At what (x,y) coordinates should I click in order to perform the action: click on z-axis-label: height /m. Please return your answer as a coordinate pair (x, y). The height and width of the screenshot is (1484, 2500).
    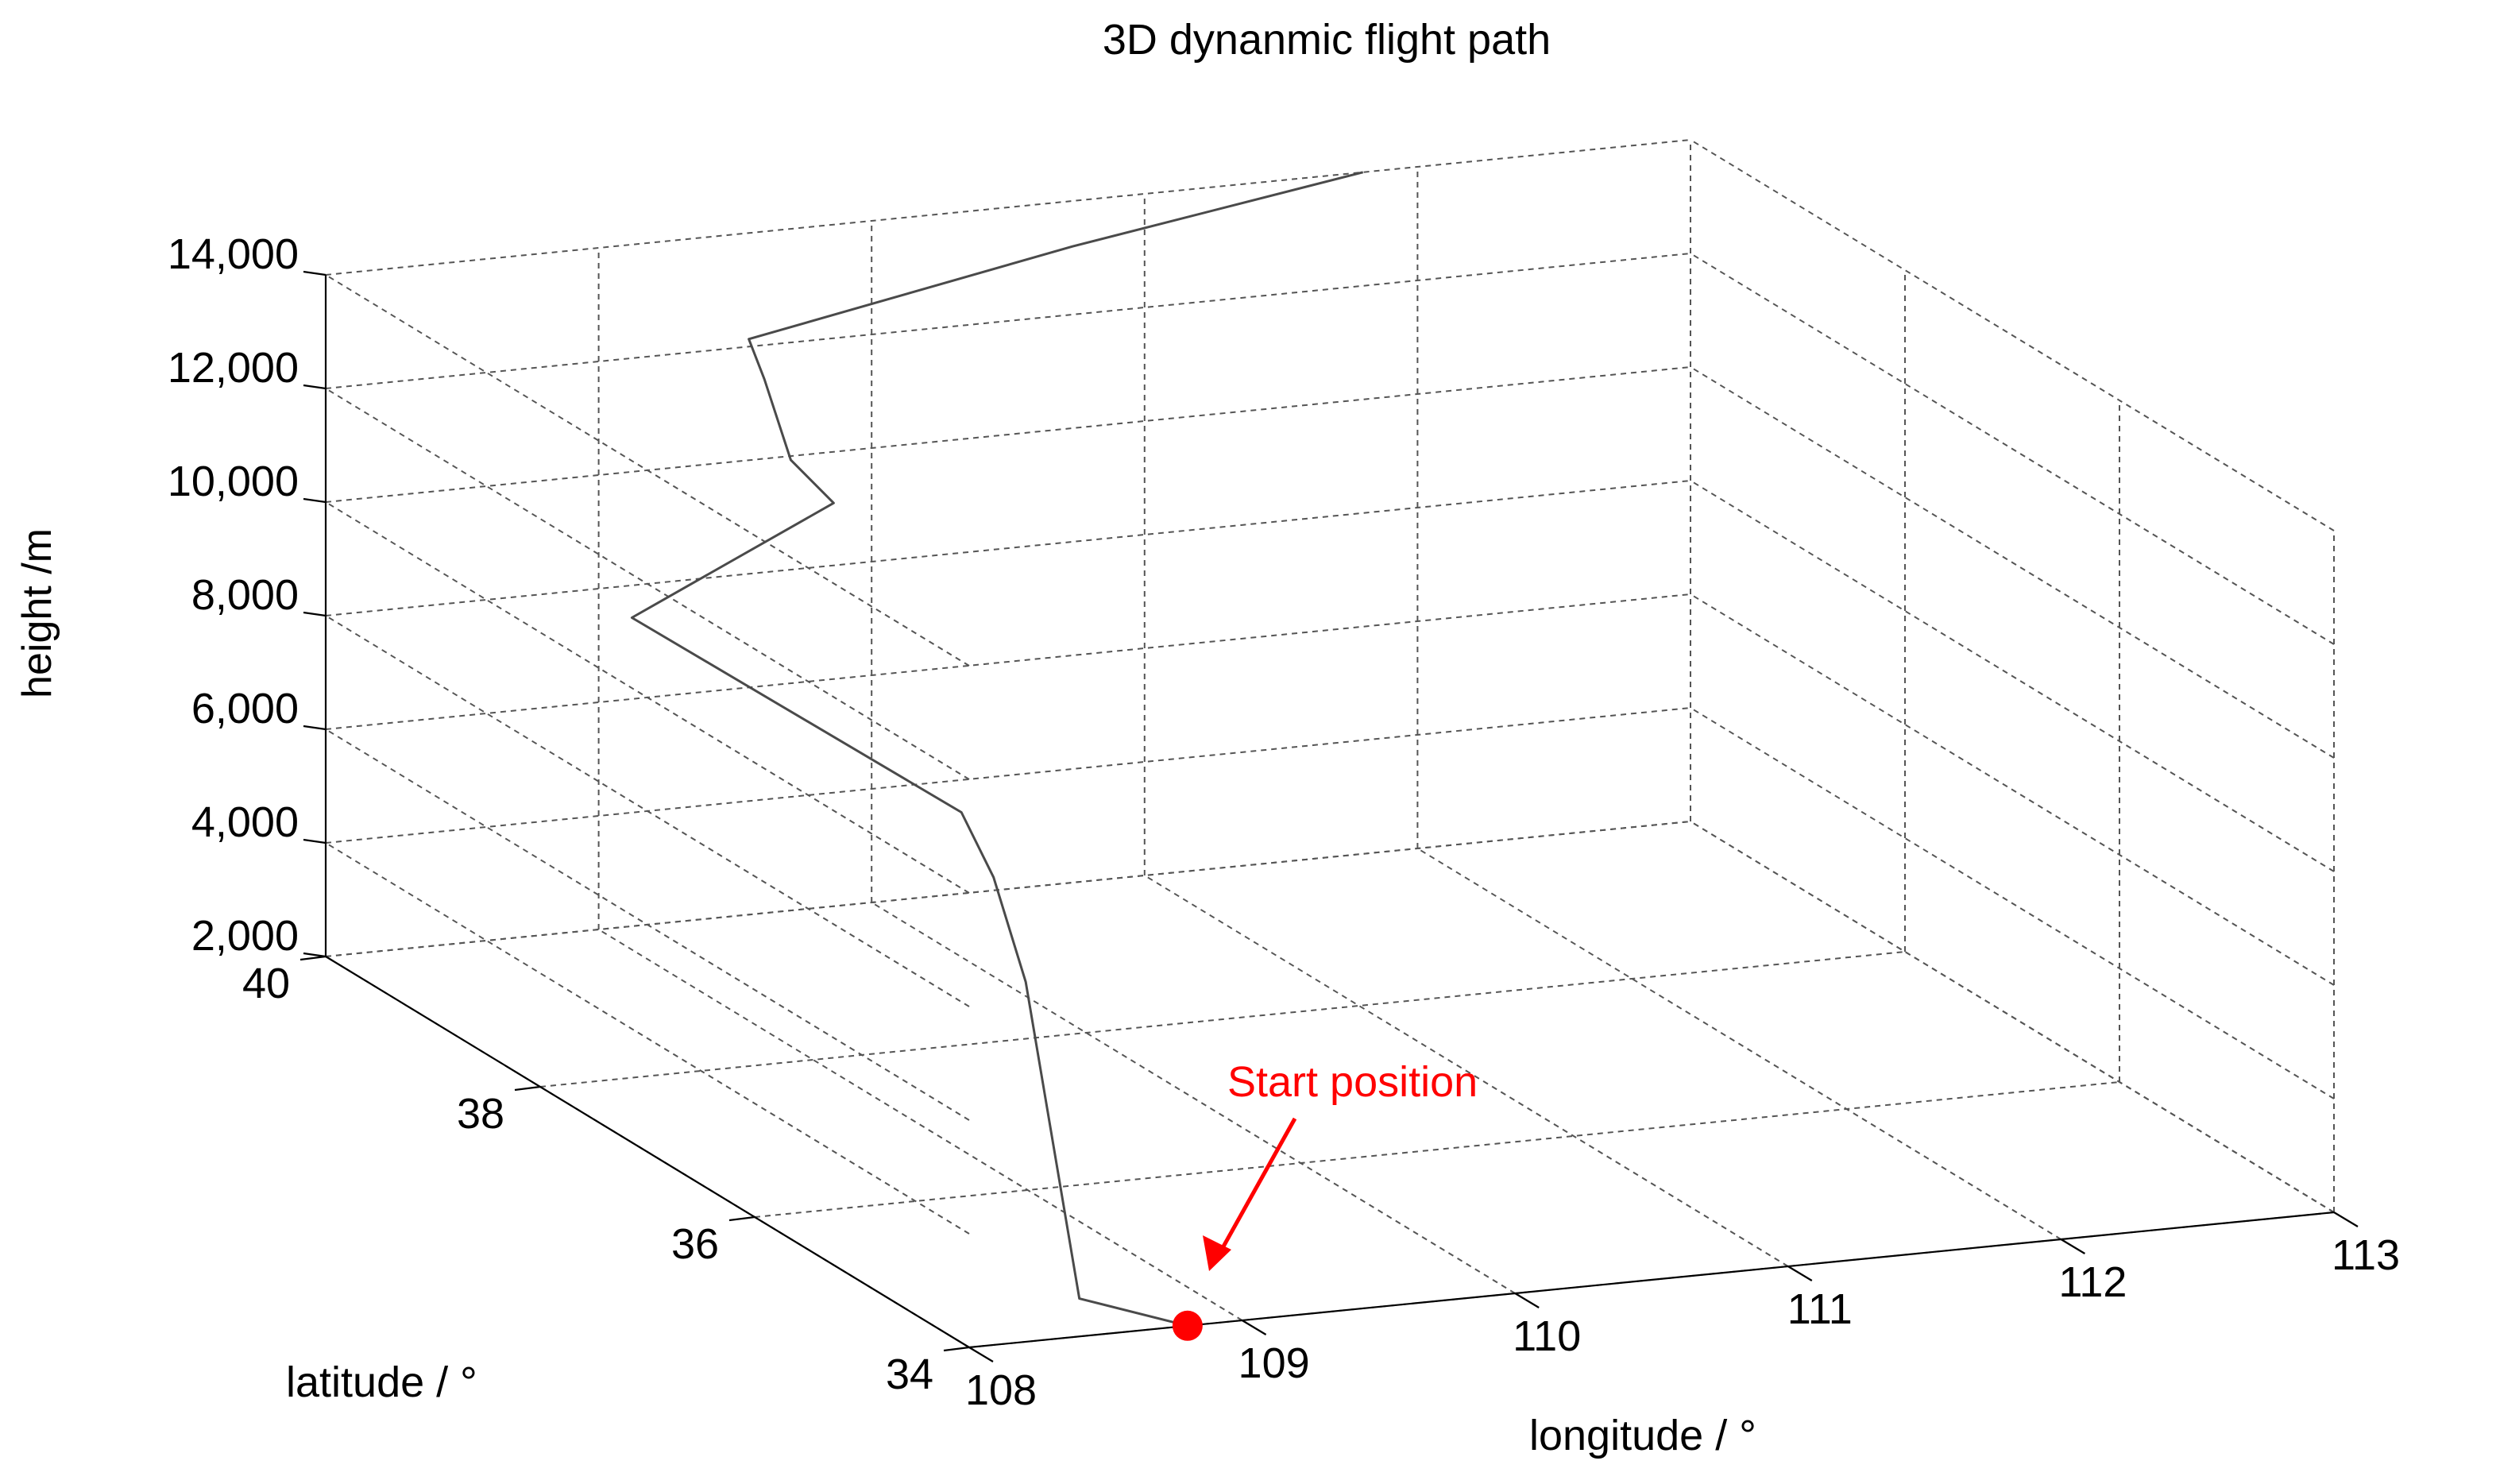
    Looking at the image, I should click on (37, 613).